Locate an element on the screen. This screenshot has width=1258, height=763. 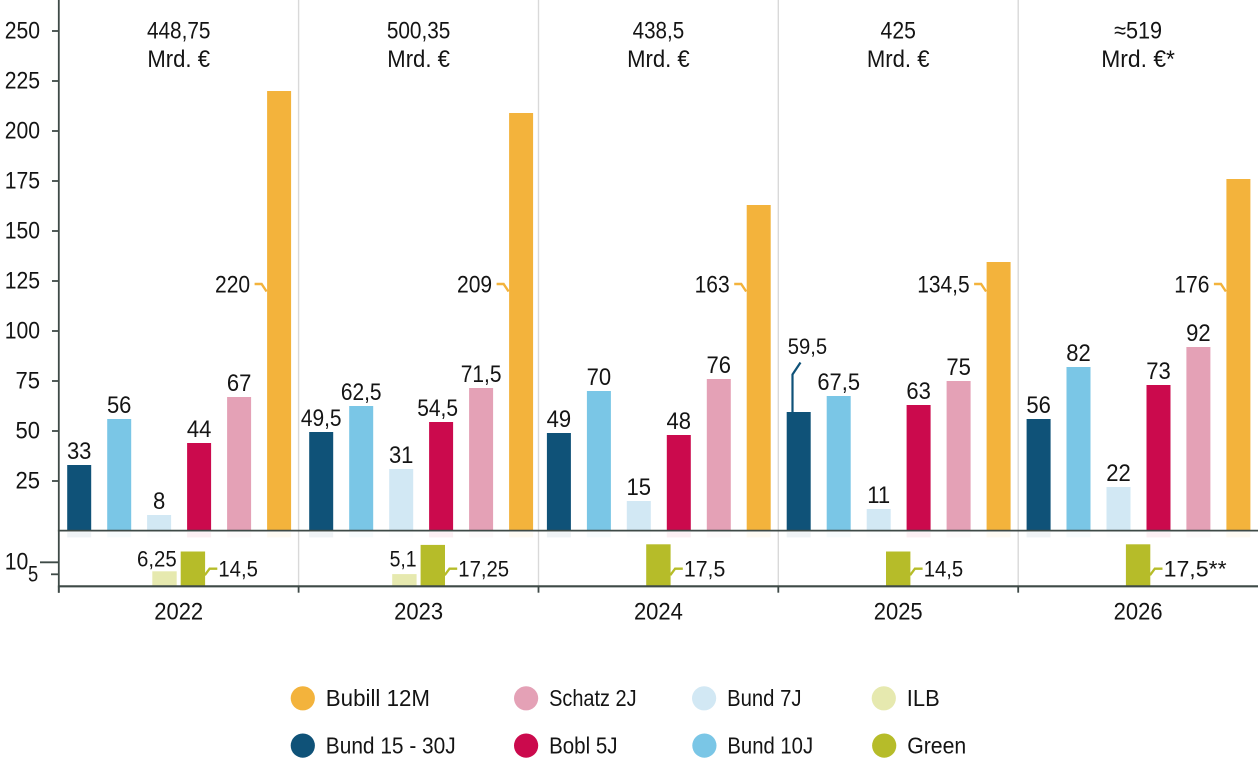
svg-text: 17,5** is located at coordinates (1195, 569).